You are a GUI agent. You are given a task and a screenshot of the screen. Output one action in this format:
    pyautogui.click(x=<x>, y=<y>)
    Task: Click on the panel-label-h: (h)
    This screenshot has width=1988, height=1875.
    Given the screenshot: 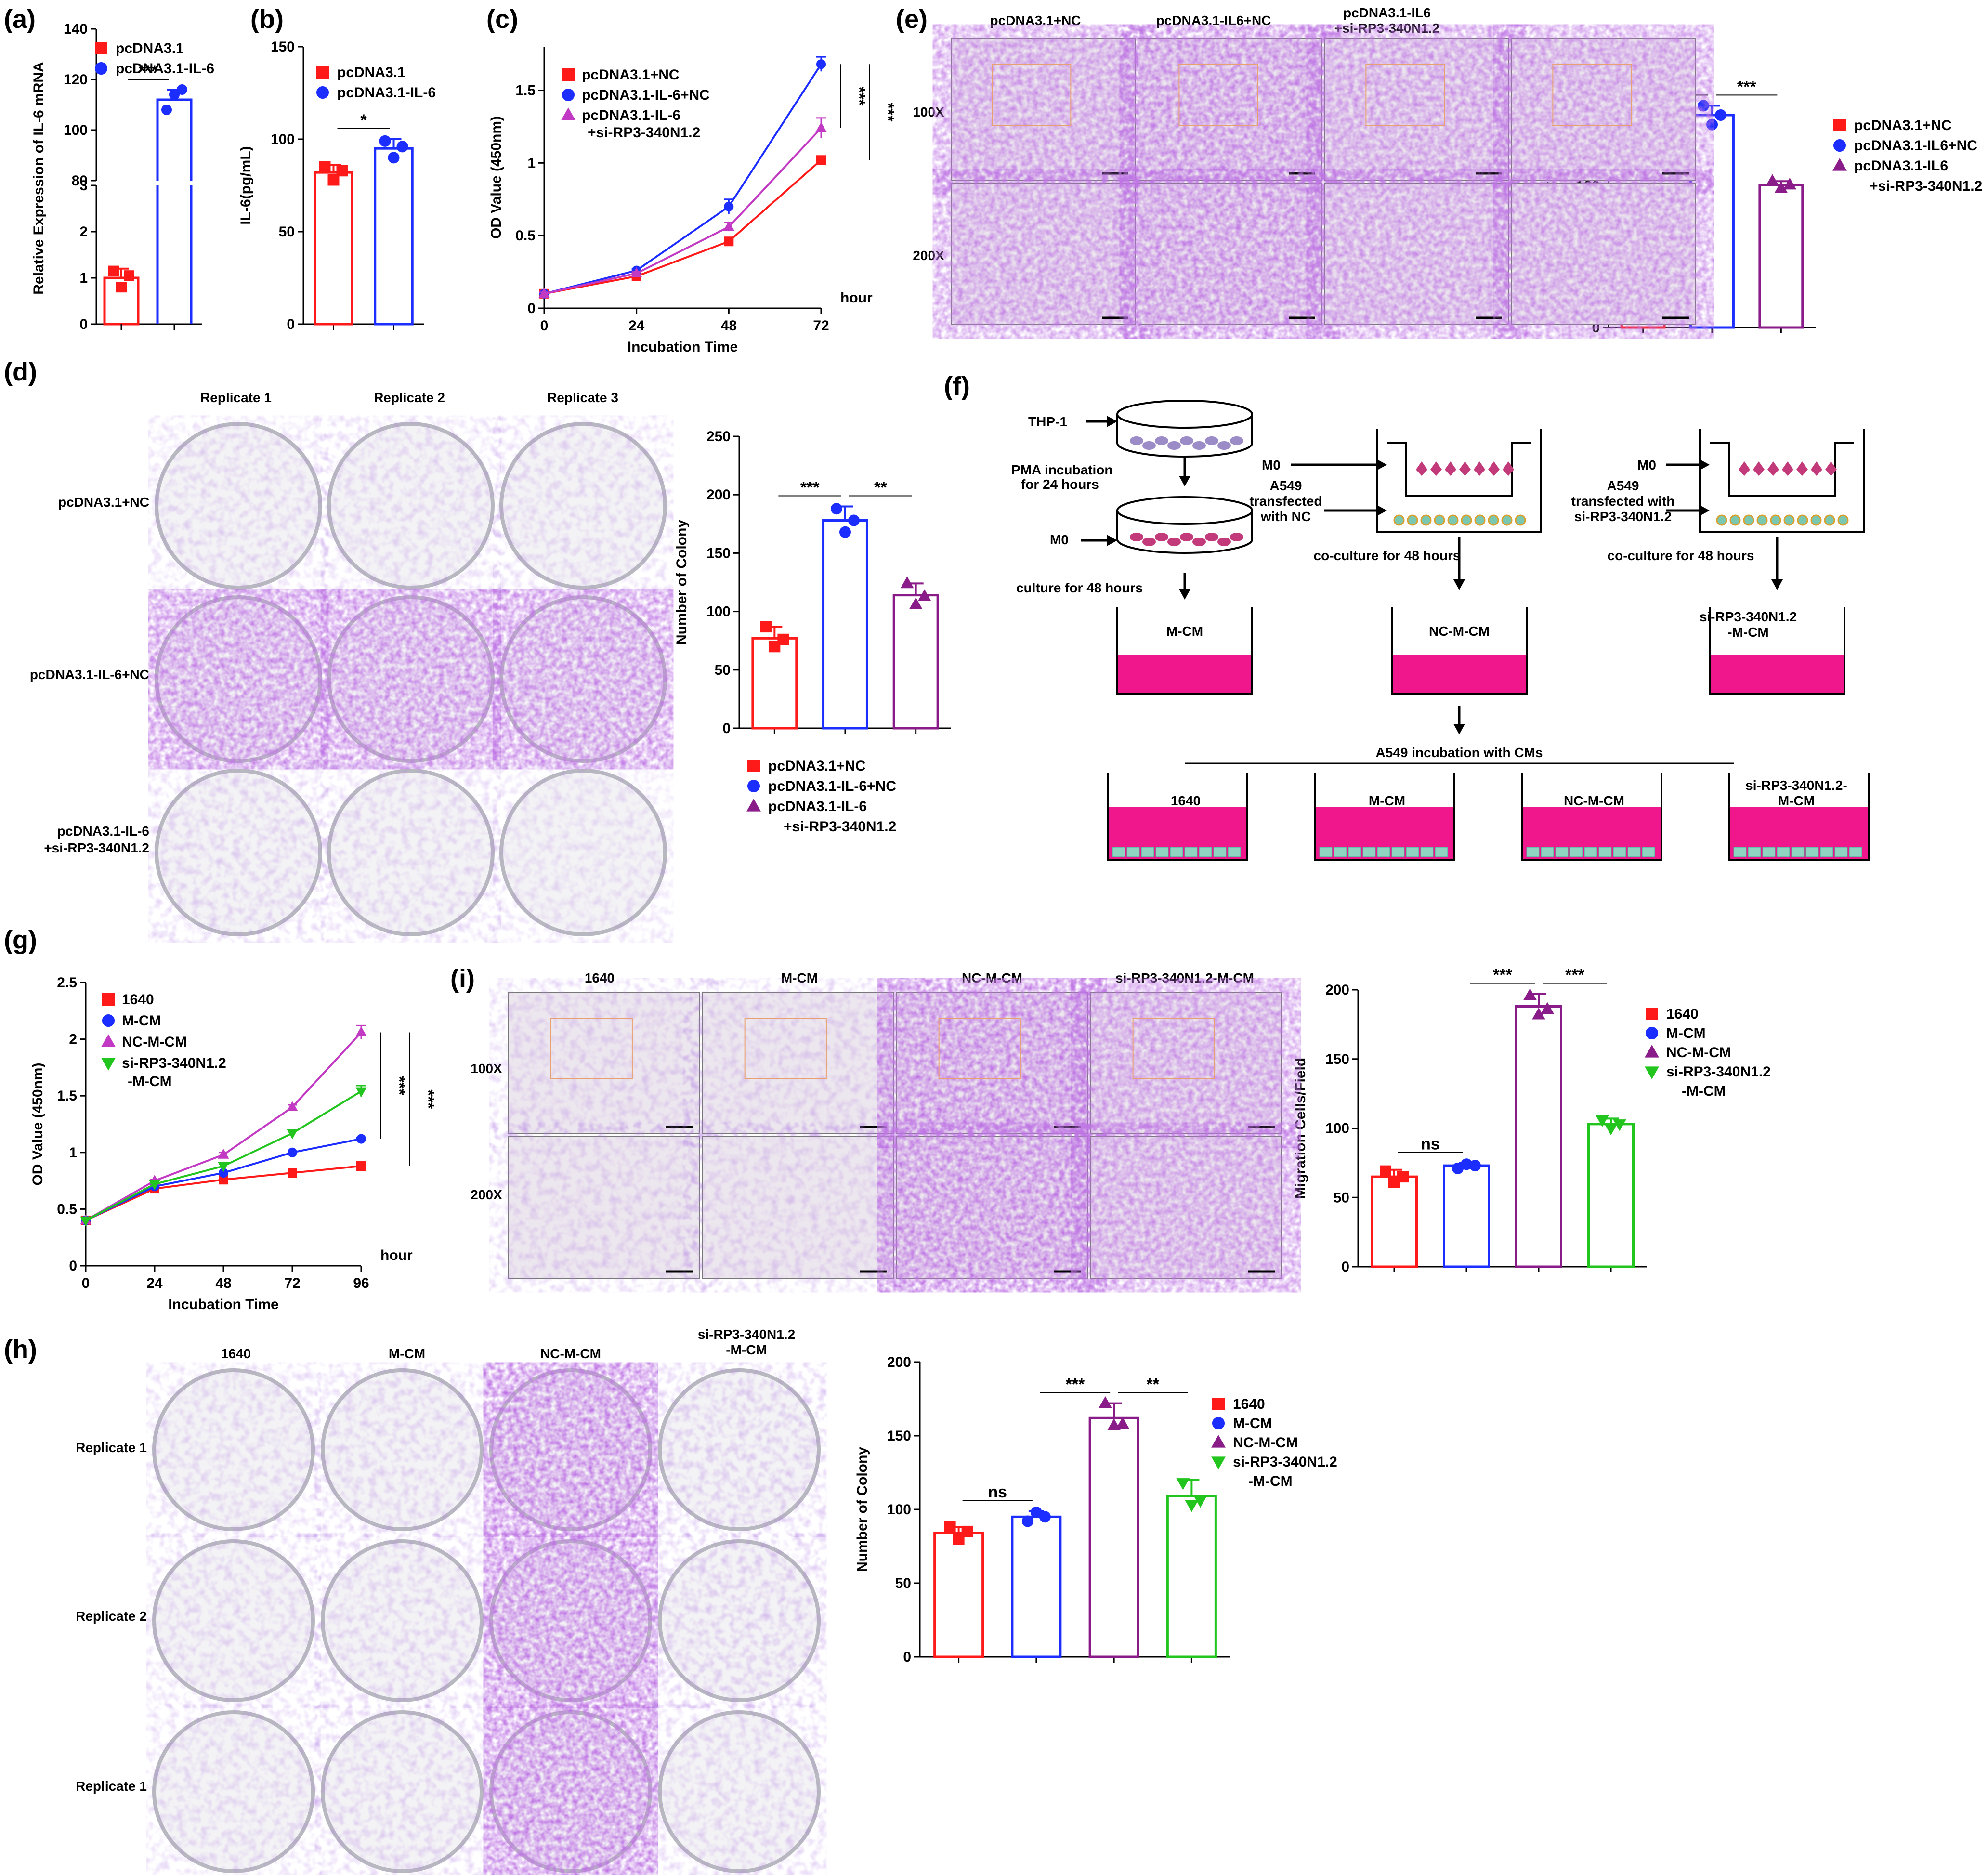 What is the action you would take?
    pyautogui.click(x=20, y=1349)
    